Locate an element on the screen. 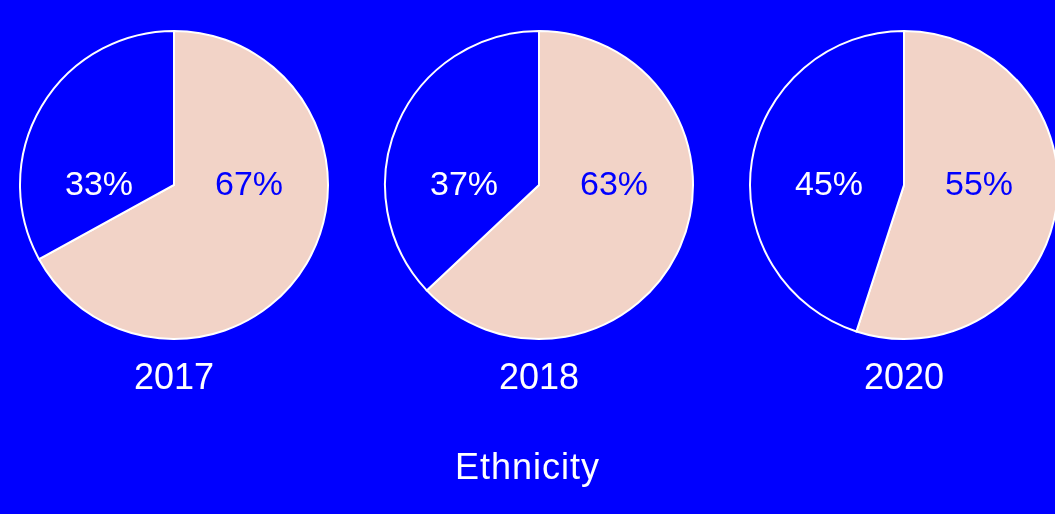 Image resolution: width=1055 pixels, height=514 pixels. data-label: 45% is located at coordinates (829, 183).